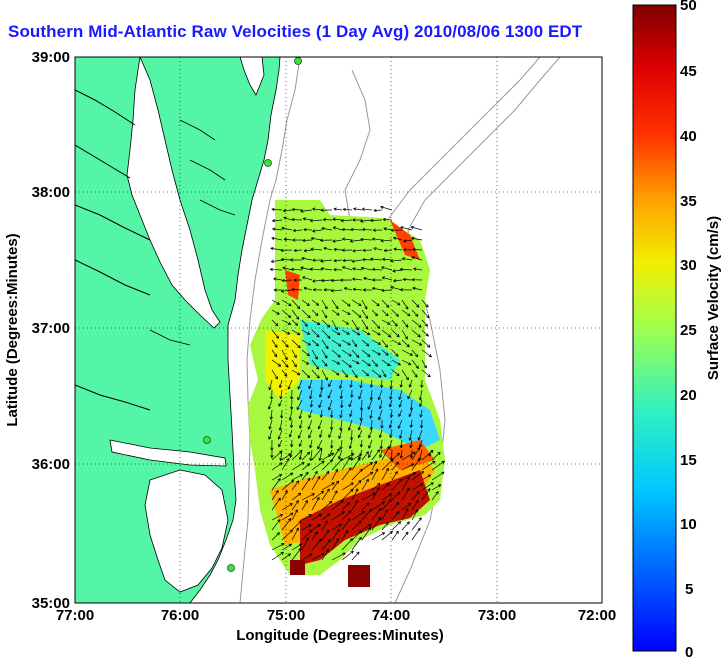 This screenshot has width=724, height=659. Describe the element at coordinates (688, 201) in the screenshot. I see `cb-tick-35: 35` at that location.